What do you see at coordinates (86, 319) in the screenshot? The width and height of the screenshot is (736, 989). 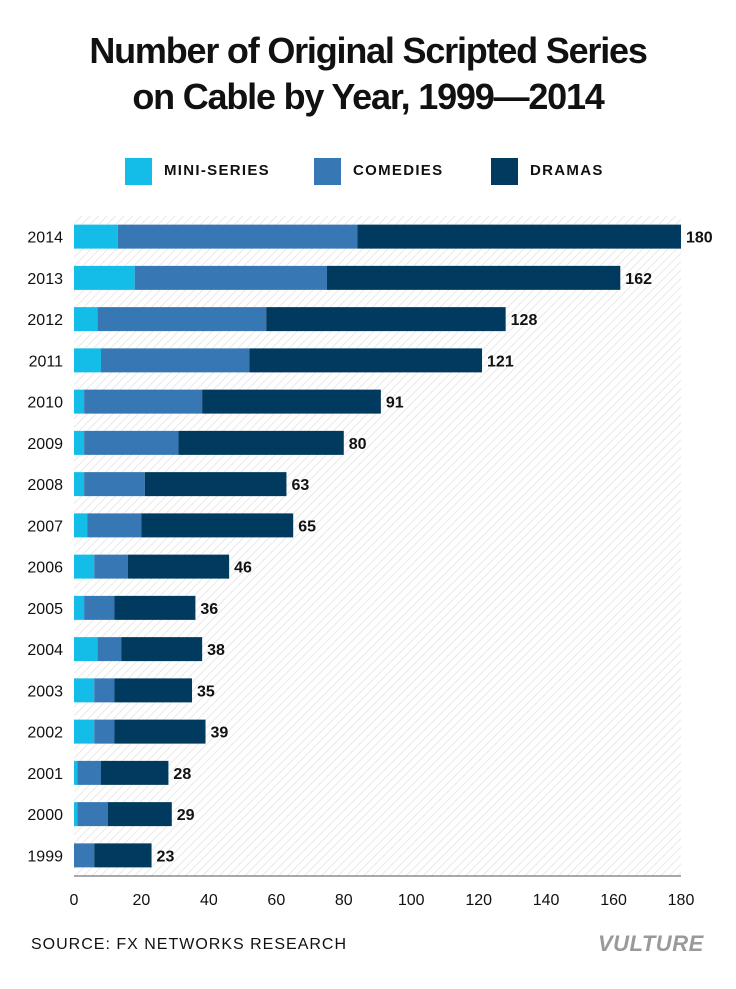 I see `bar-2012-mini-series` at bounding box center [86, 319].